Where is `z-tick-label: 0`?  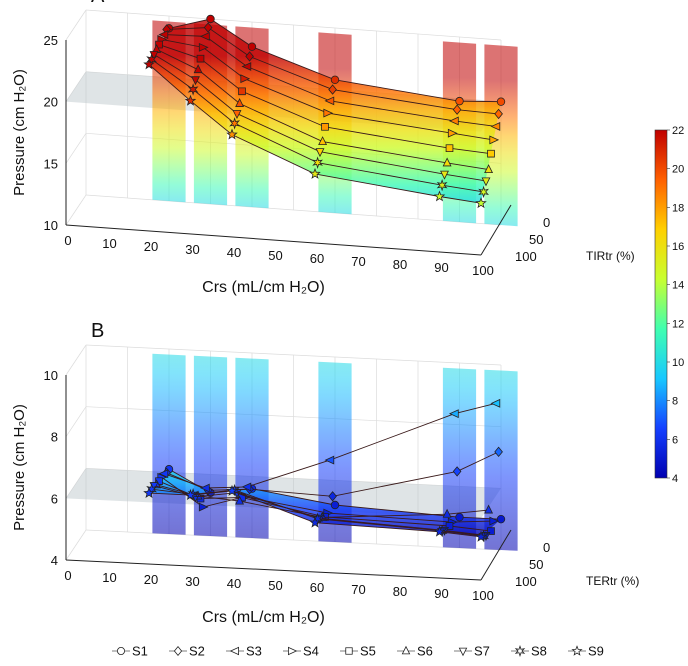 z-tick-label: 0 is located at coordinates (546, 222).